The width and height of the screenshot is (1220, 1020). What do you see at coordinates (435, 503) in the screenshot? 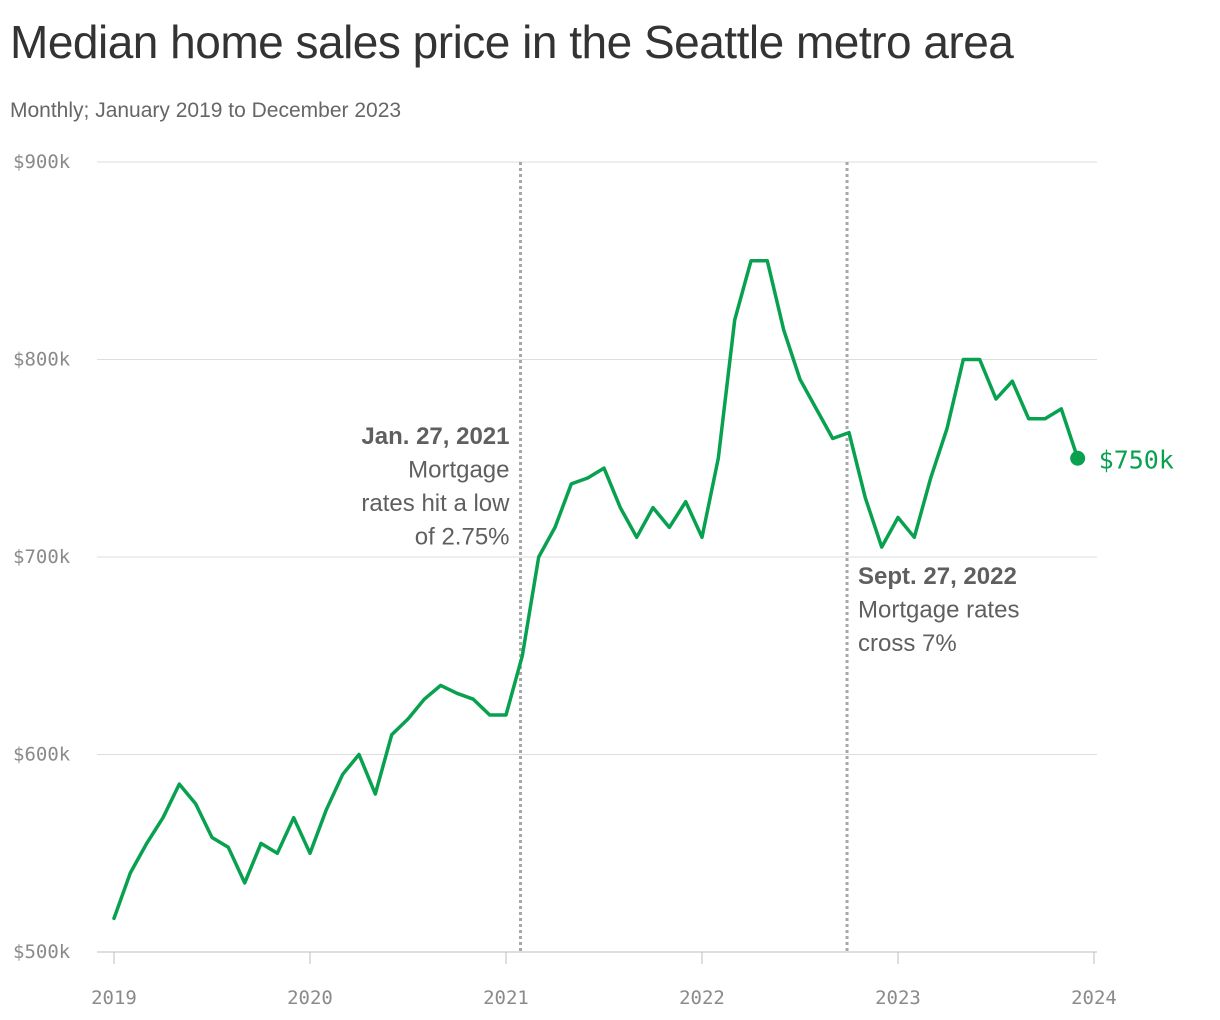
I see `annotation-text: rates hit a low` at bounding box center [435, 503].